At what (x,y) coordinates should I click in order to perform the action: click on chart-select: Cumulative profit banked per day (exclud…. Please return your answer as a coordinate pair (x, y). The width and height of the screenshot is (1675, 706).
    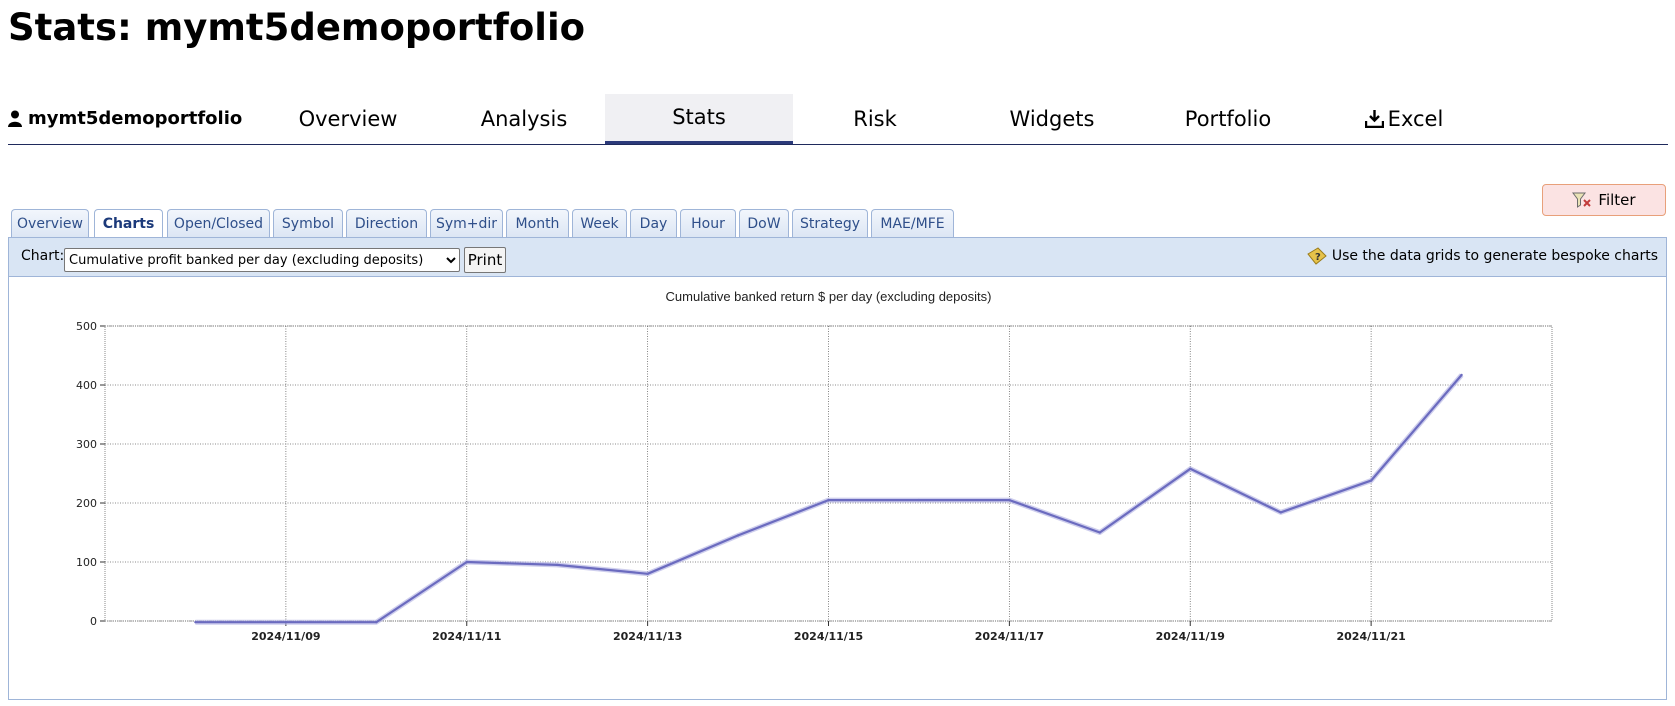
    Looking at the image, I should click on (262, 260).